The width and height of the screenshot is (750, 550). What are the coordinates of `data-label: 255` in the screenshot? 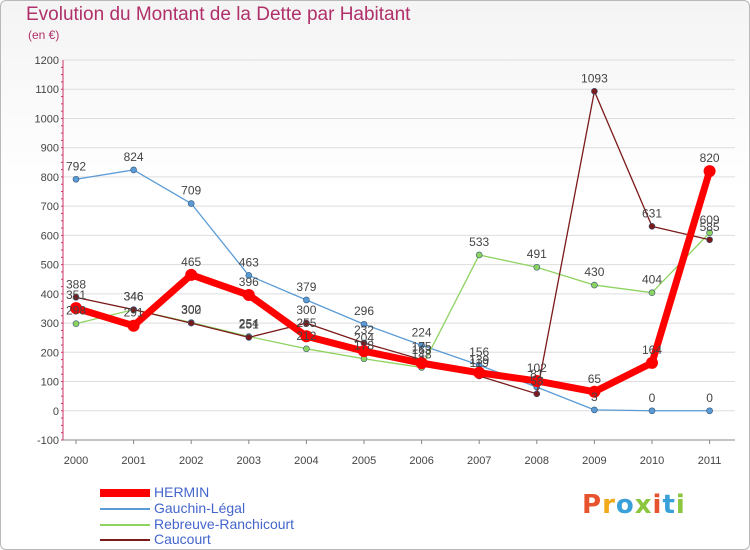 It's located at (306, 323).